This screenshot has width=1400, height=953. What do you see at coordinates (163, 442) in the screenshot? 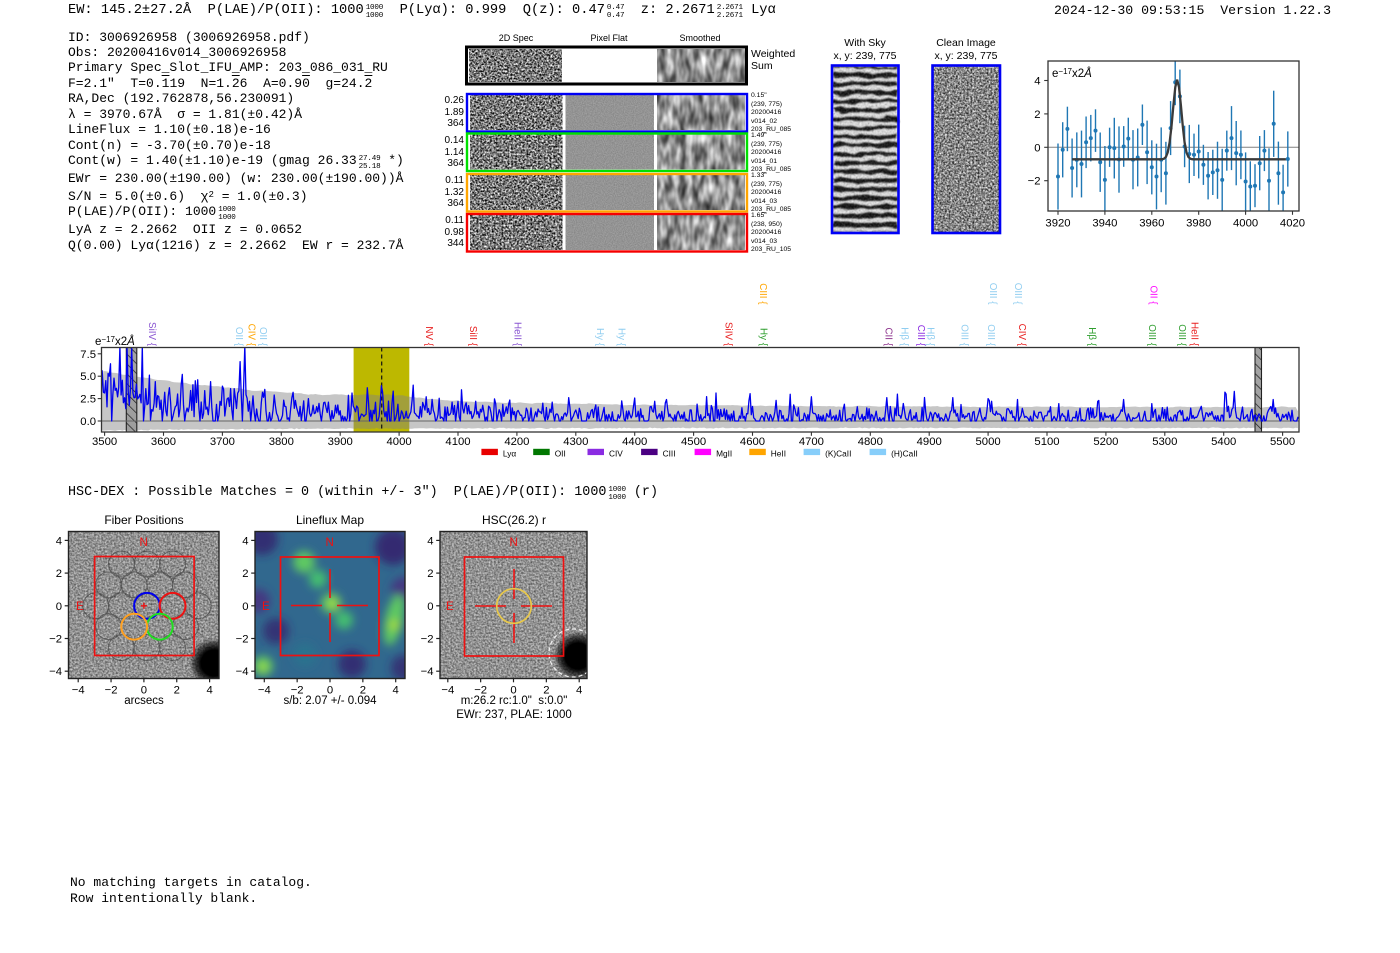
I see `svg-text: 3600` at bounding box center [163, 442].